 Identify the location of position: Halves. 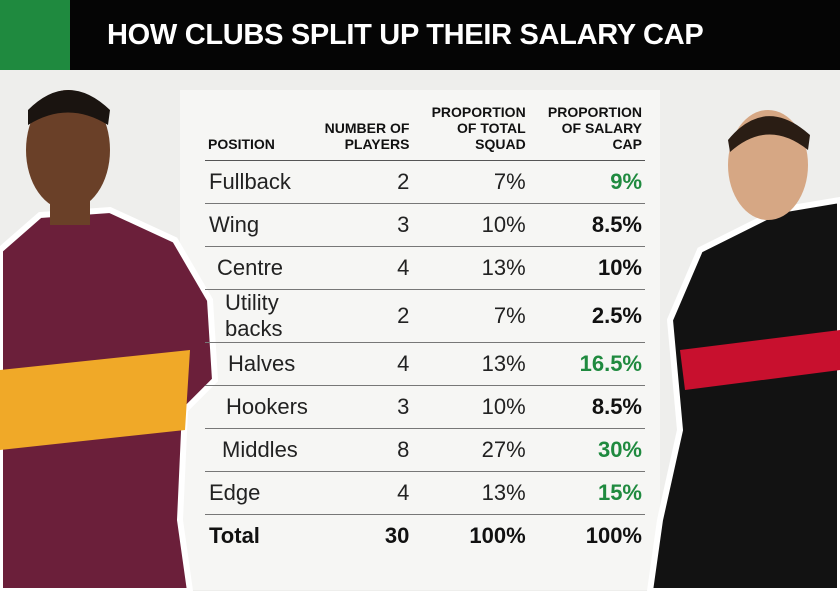
(258, 364).